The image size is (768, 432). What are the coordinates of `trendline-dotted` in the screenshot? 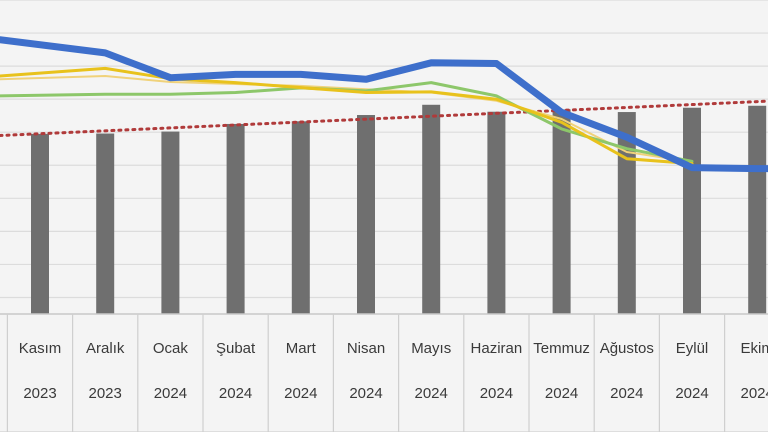 It's located at (384, 118).